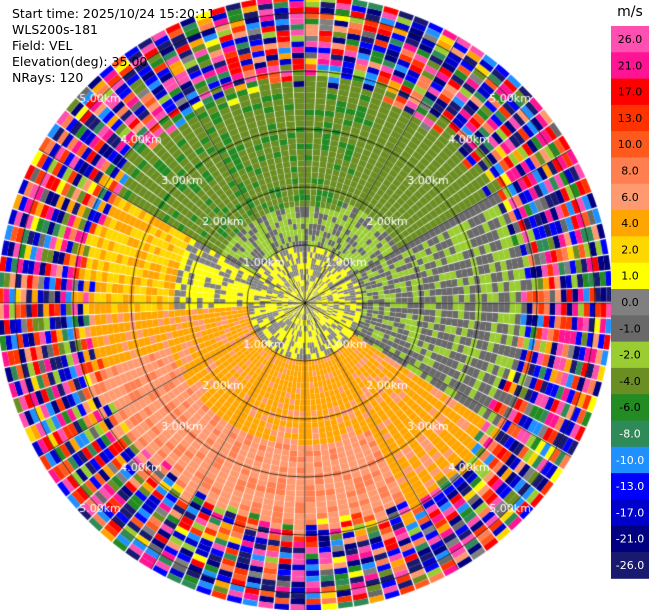  What do you see at coordinates (630, 591) in the screenshot?
I see `colorbar-tick-label: -30.0` at bounding box center [630, 591].